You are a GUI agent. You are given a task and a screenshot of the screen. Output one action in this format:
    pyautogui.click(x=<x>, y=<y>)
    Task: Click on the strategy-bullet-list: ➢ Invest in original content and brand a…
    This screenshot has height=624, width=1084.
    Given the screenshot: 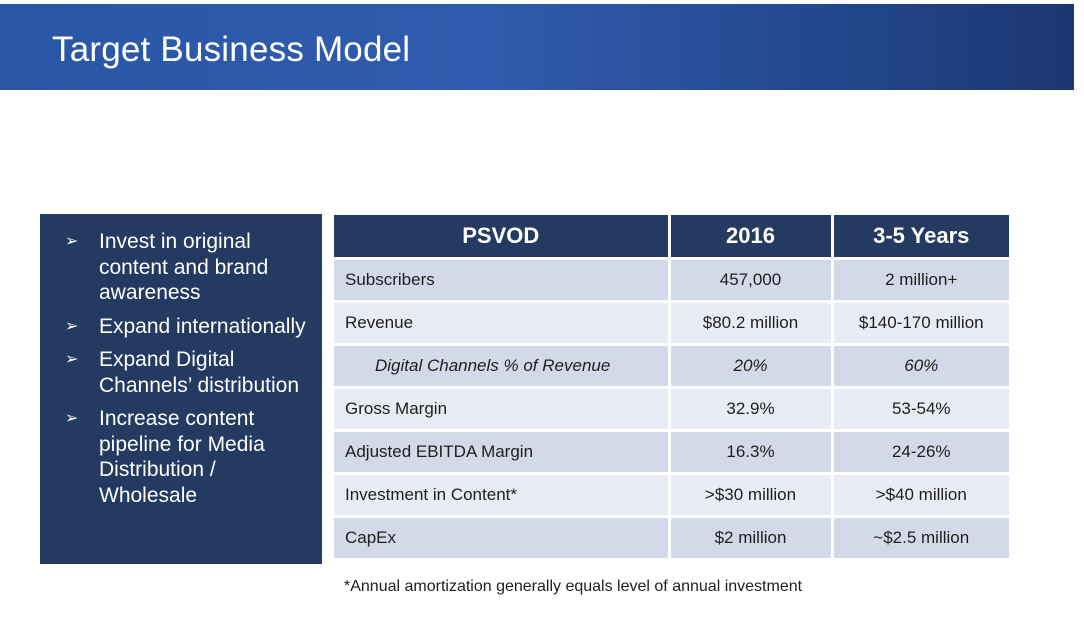 What is the action you would take?
    pyautogui.click(x=181, y=361)
    